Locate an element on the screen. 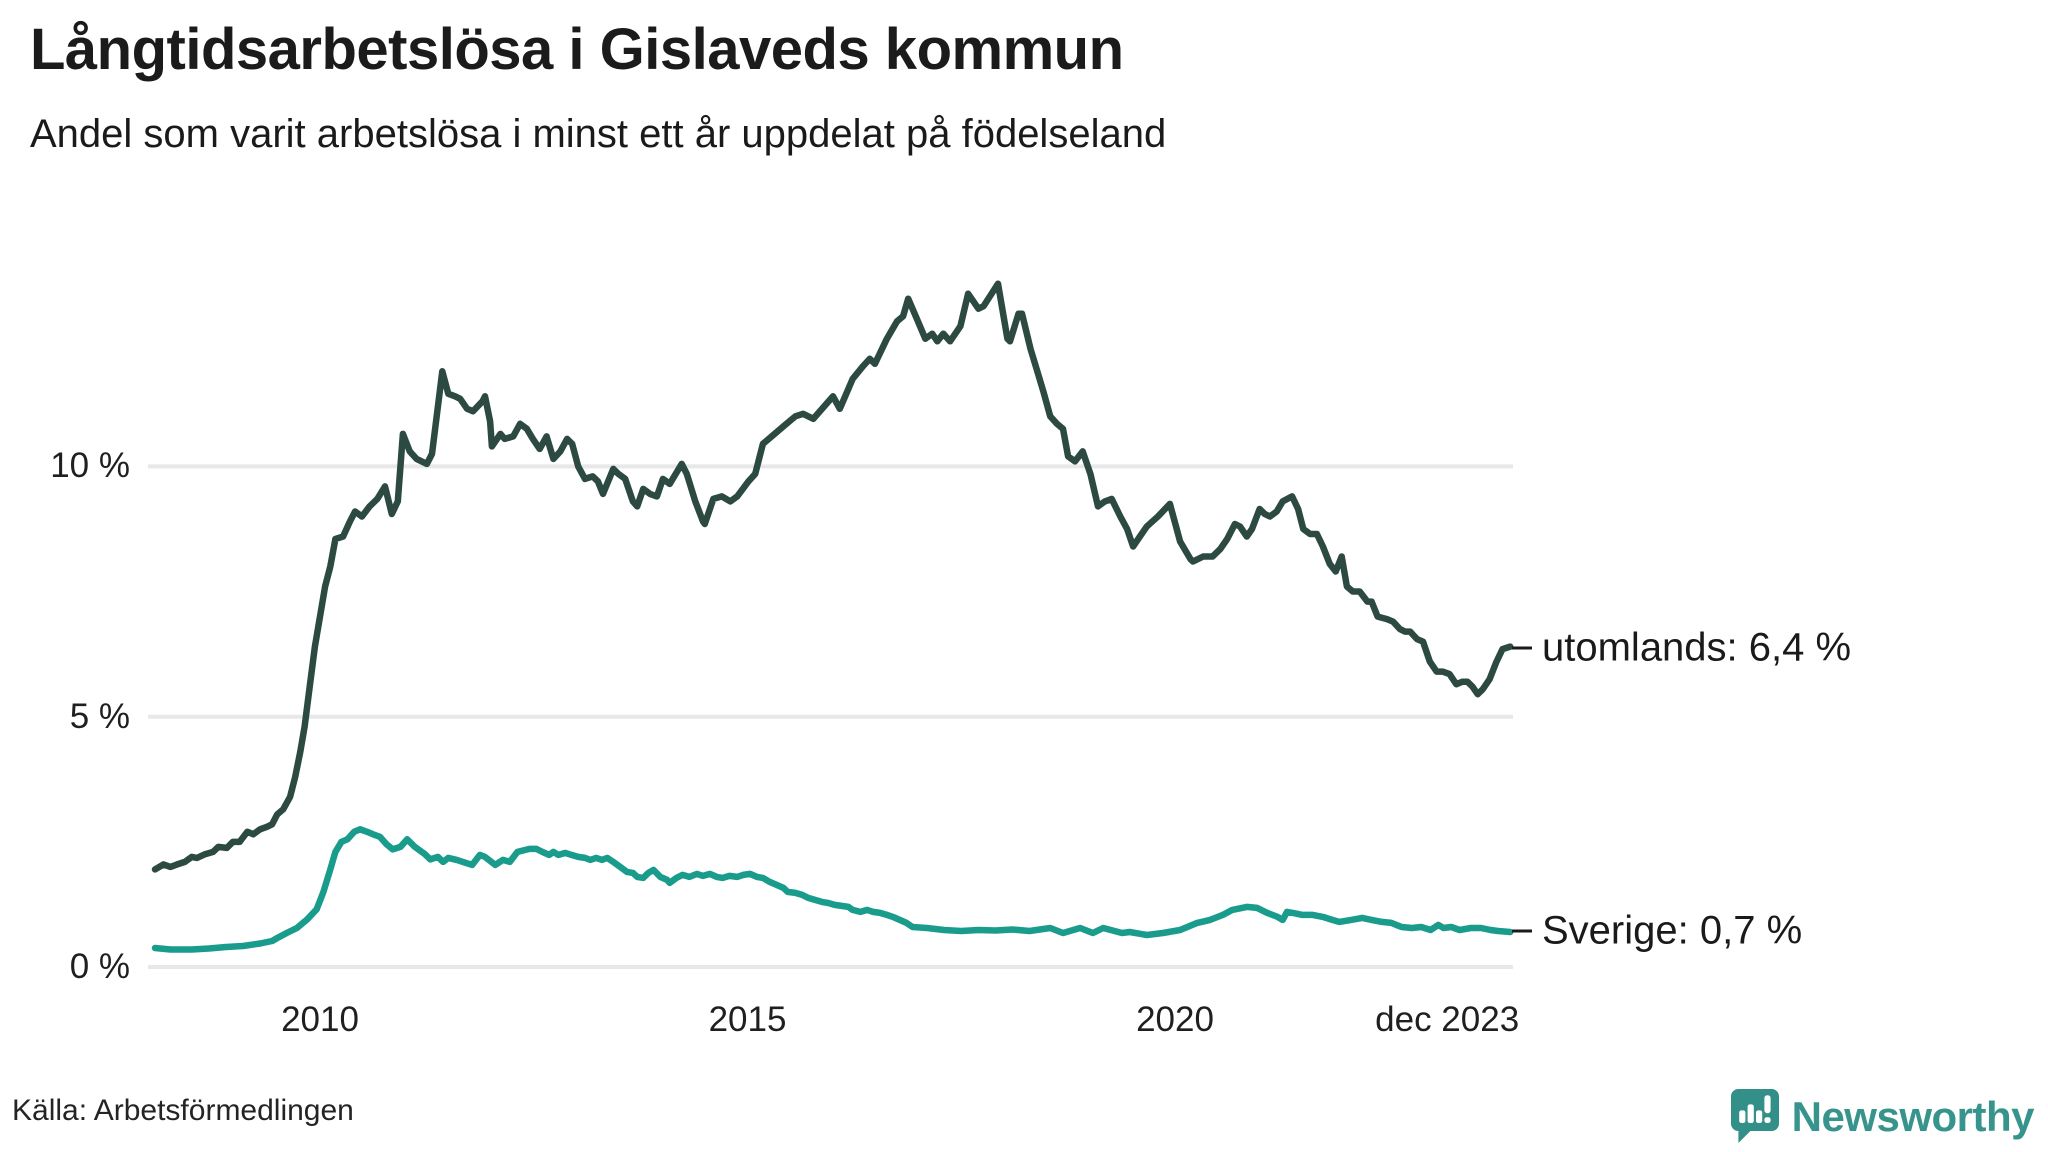  x-tick-2010: 2010 is located at coordinates (320, 1019).